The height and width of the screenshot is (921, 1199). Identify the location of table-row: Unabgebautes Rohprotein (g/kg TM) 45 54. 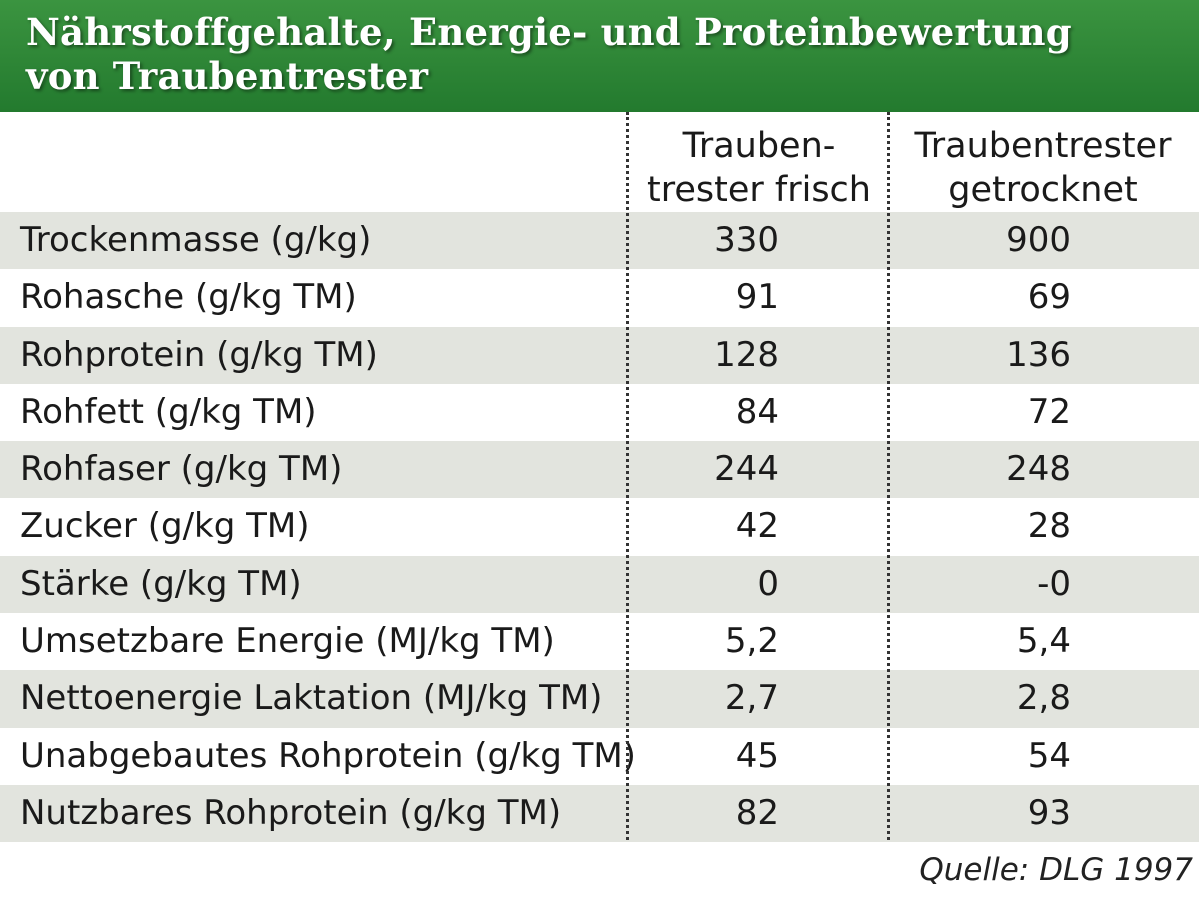
(599, 756).